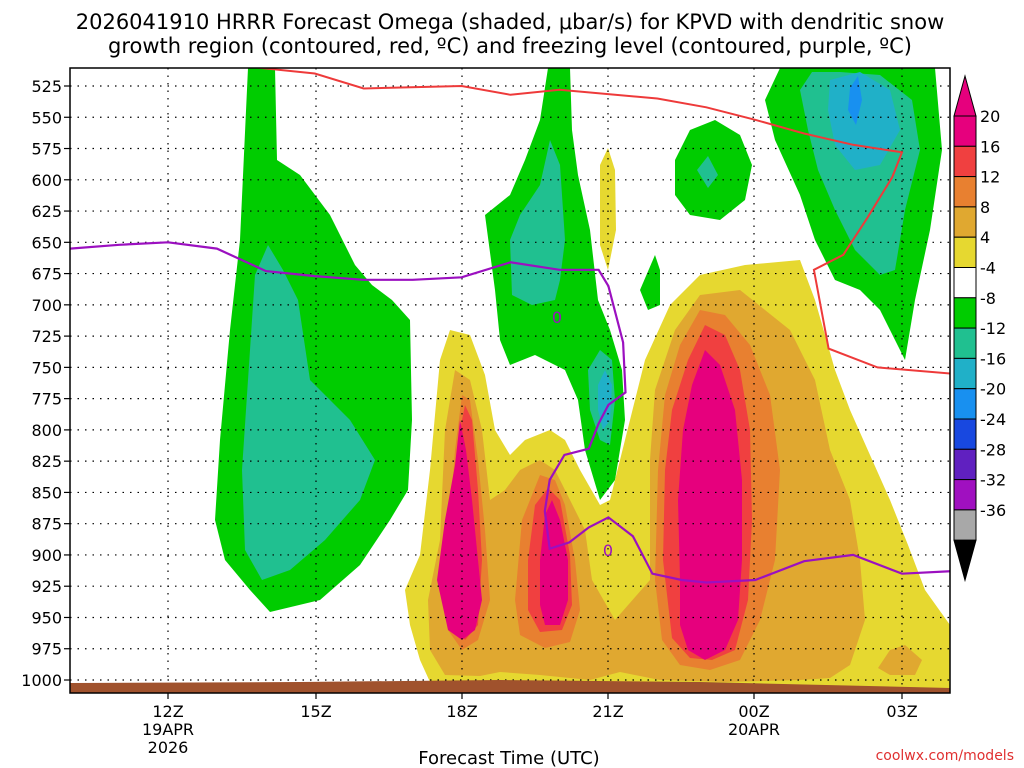  Describe the element at coordinates (985, 207) in the screenshot. I see `colorbar-label: 8` at that location.